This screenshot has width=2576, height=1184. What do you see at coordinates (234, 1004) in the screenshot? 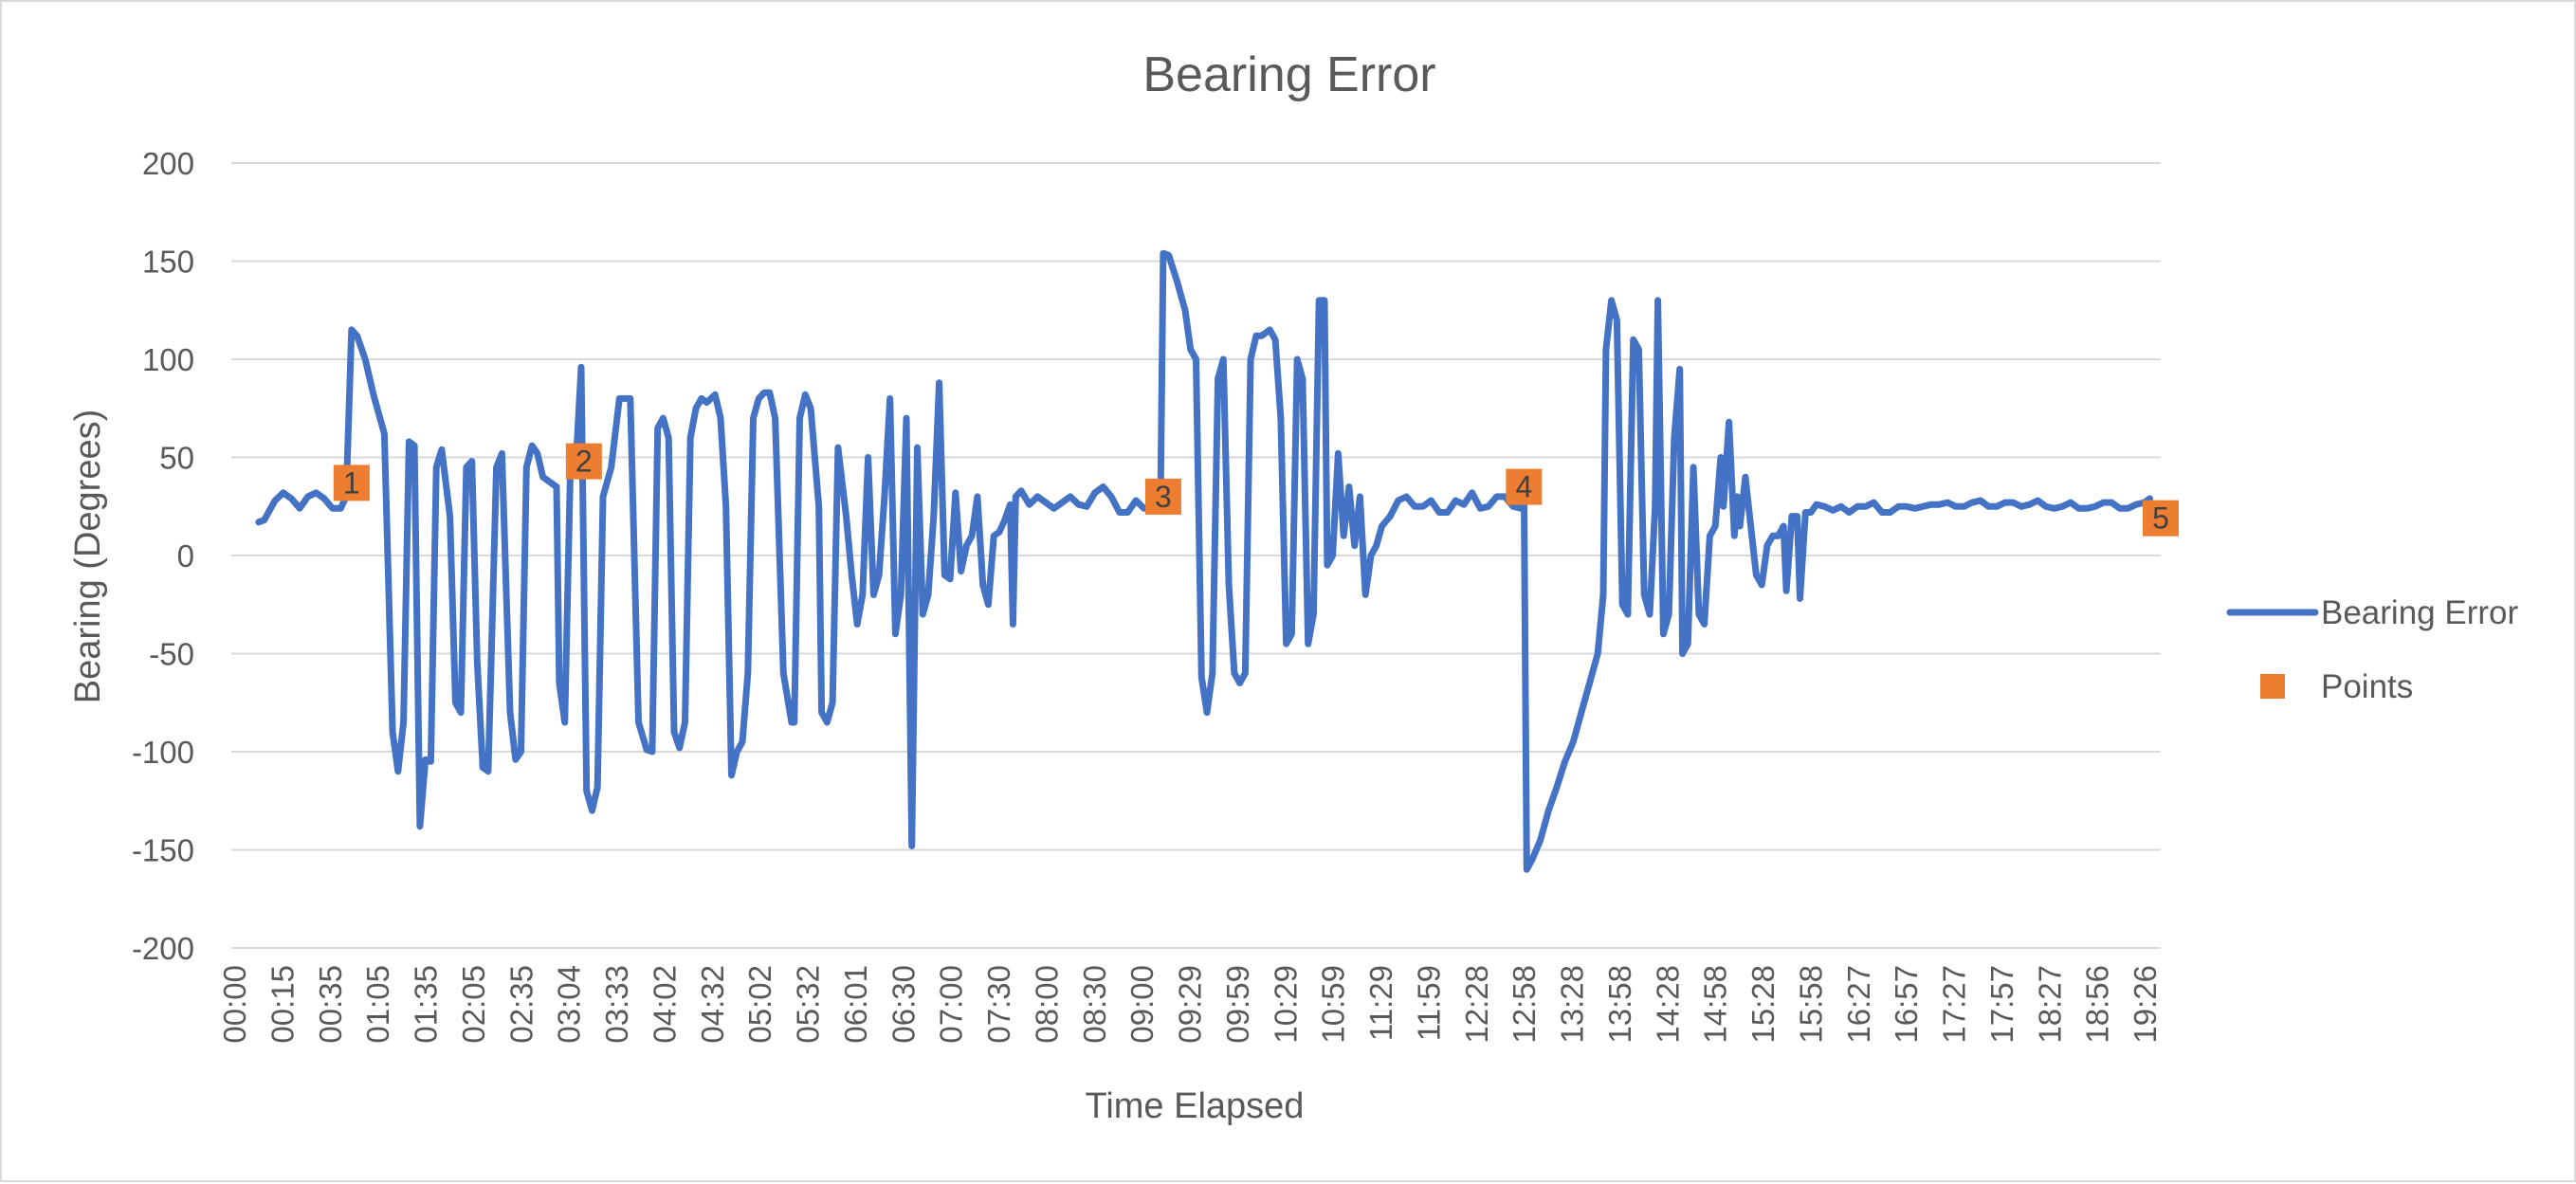
I see `x-tick-label: 00:00` at bounding box center [234, 1004].